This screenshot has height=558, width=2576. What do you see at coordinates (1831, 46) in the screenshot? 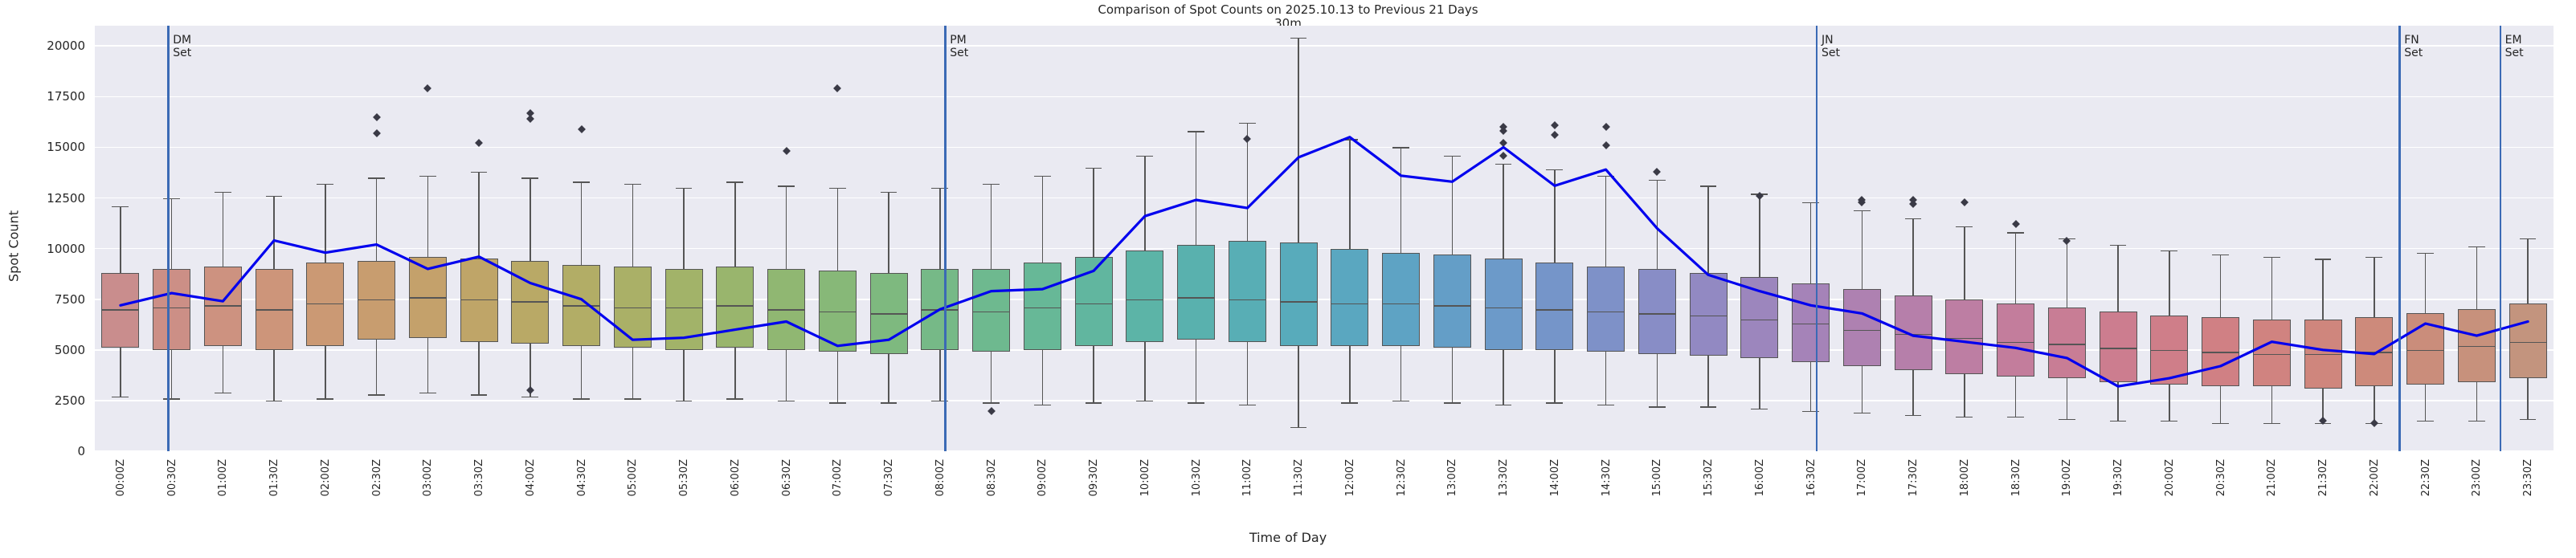
I see `annotation-label: JN Set` at bounding box center [1831, 46].